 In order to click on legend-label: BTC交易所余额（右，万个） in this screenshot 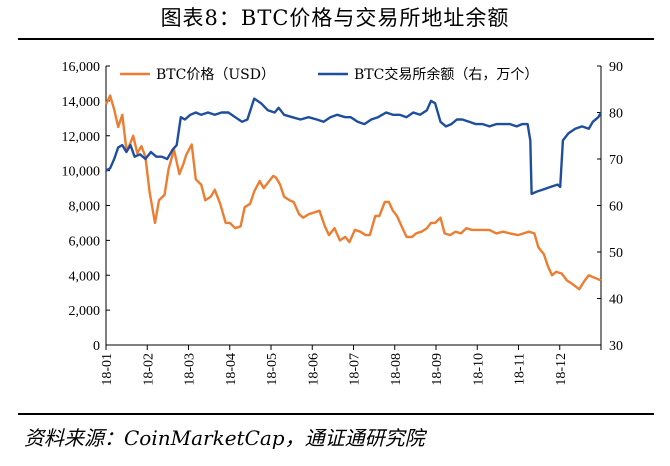, I will do `click(446, 74)`.